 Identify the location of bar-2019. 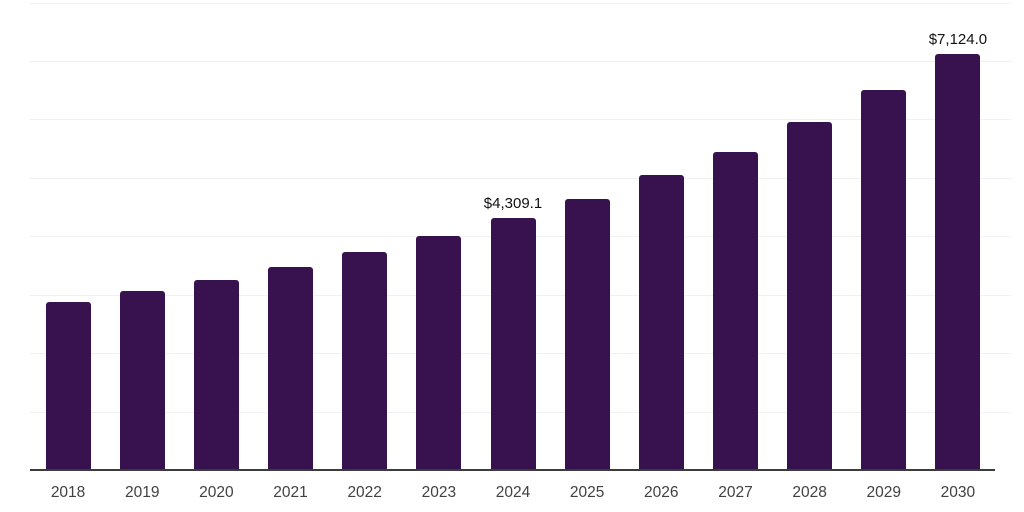
(142, 380).